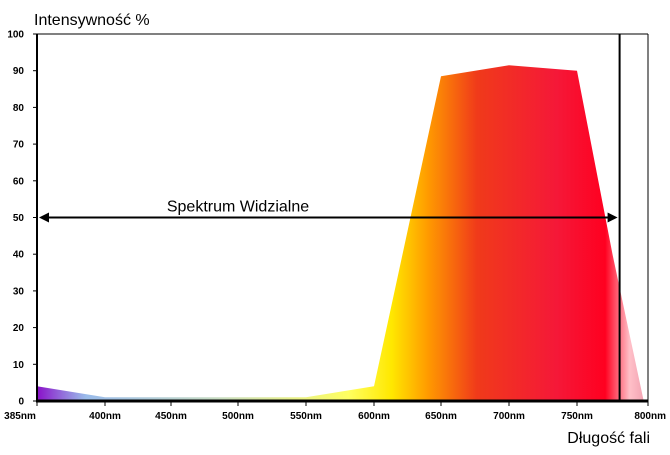 The height and width of the screenshot is (455, 670). Describe the element at coordinates (19, 218) in the screenshot. I see `y-tick-label: 50` at that location.